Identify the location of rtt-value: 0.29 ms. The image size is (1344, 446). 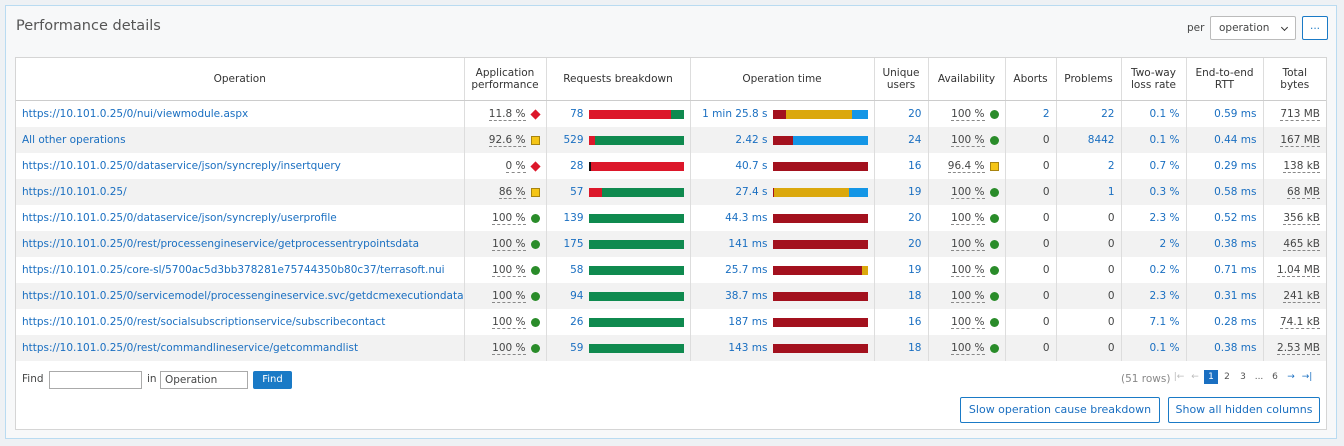
(1235, 166).